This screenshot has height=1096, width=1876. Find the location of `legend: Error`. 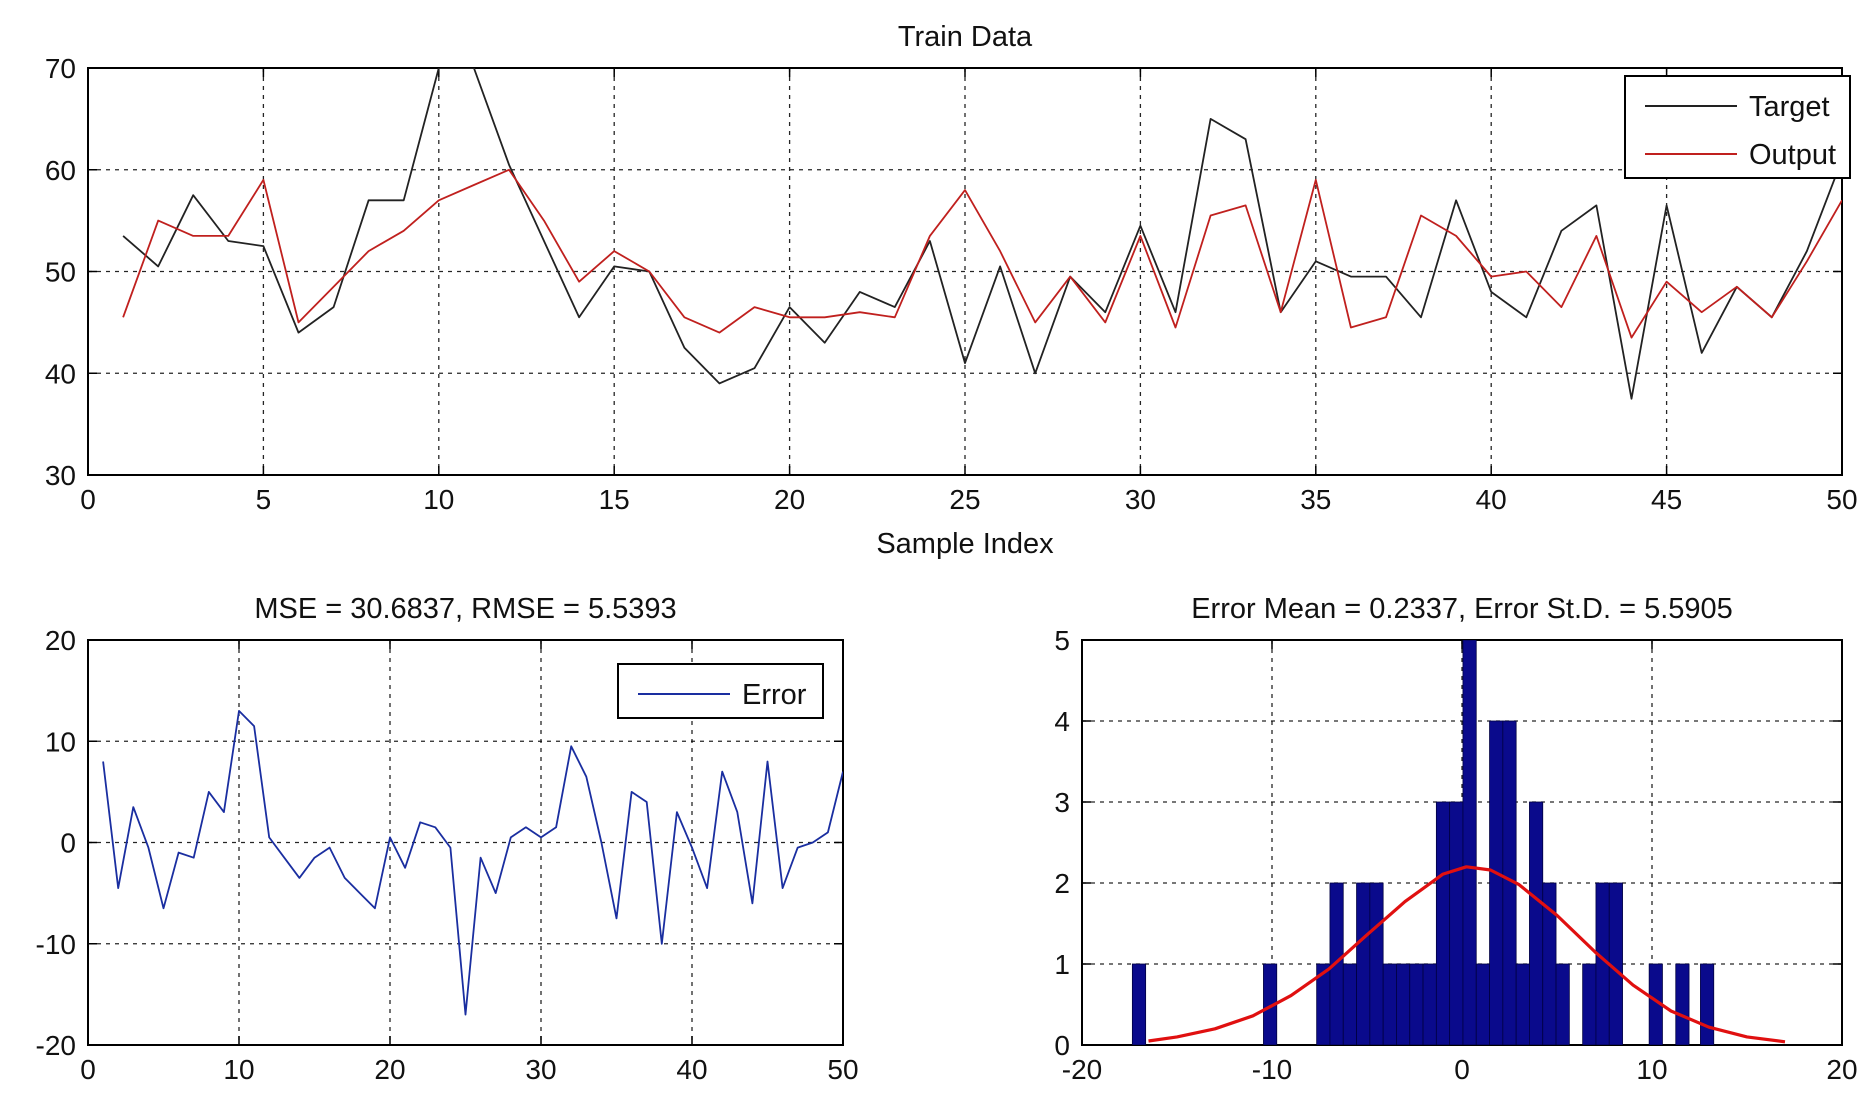

legend: Error is located at coordinates (720, 691).